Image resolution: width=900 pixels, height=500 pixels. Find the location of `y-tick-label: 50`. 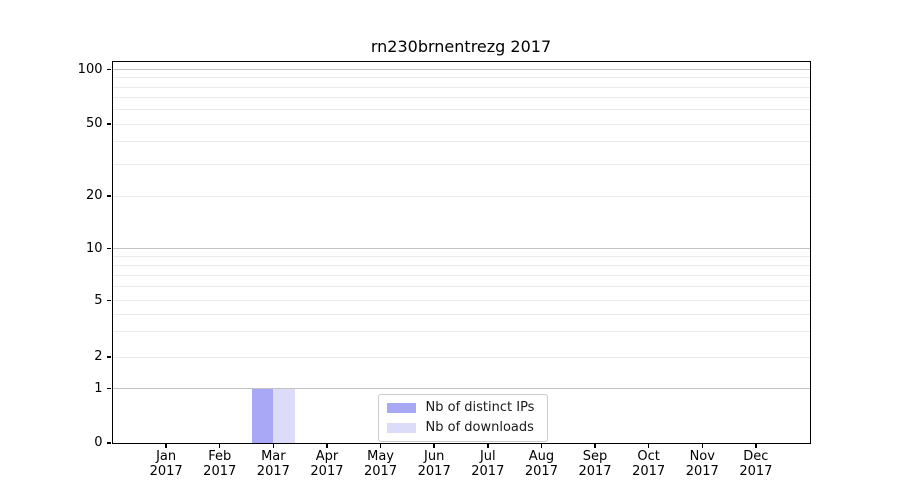

y-tick-label: 50 is located at coordinates (94, 123).